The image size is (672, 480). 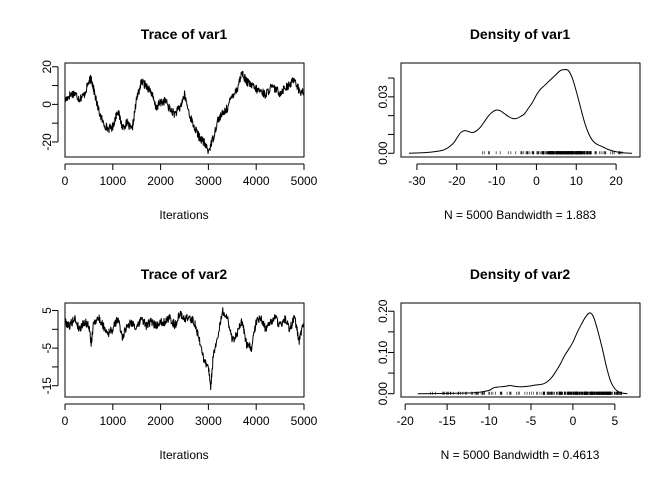 What do you see at coordinates (385, 121) in the screenshot?
I see `y-axis: 0.00 0.03` at bounding box center [385, 121].